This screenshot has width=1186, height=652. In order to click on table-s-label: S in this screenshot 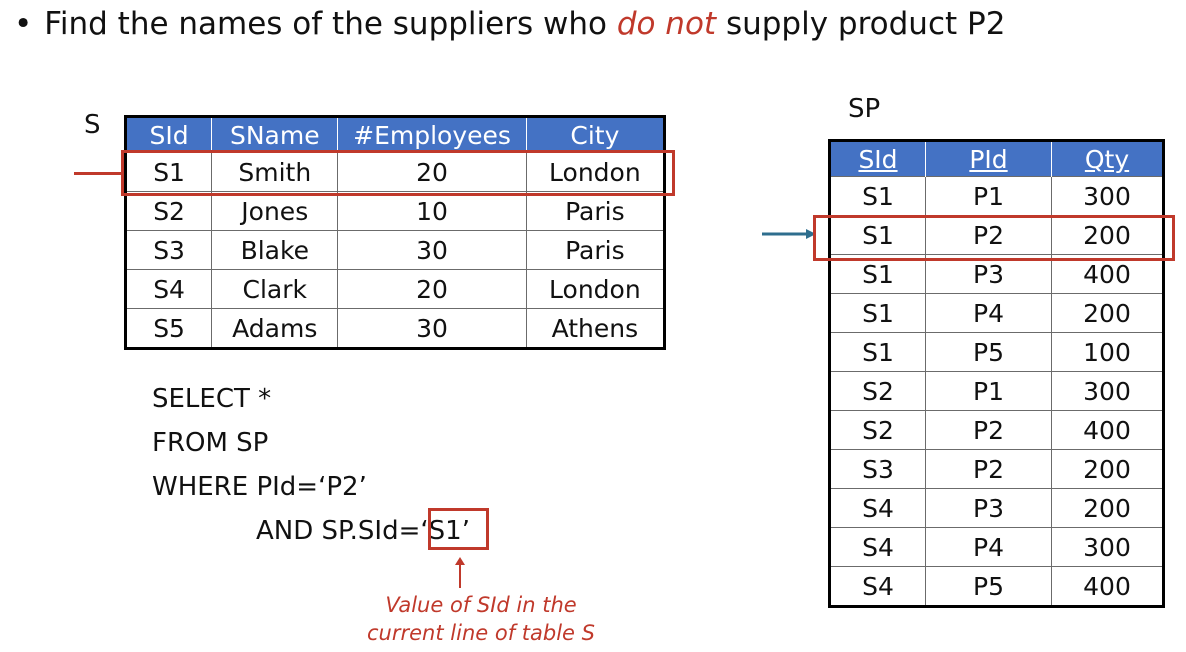, I will do `click(92, 125)`.